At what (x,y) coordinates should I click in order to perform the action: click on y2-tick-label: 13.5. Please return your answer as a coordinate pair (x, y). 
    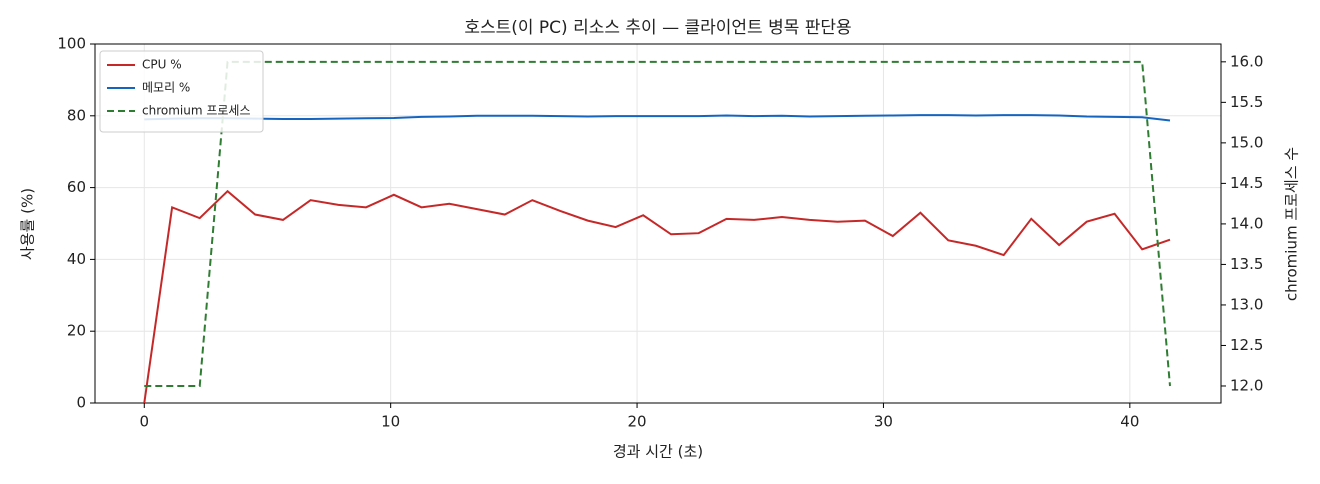
    Looking at the image, I should click on (1246, 264).